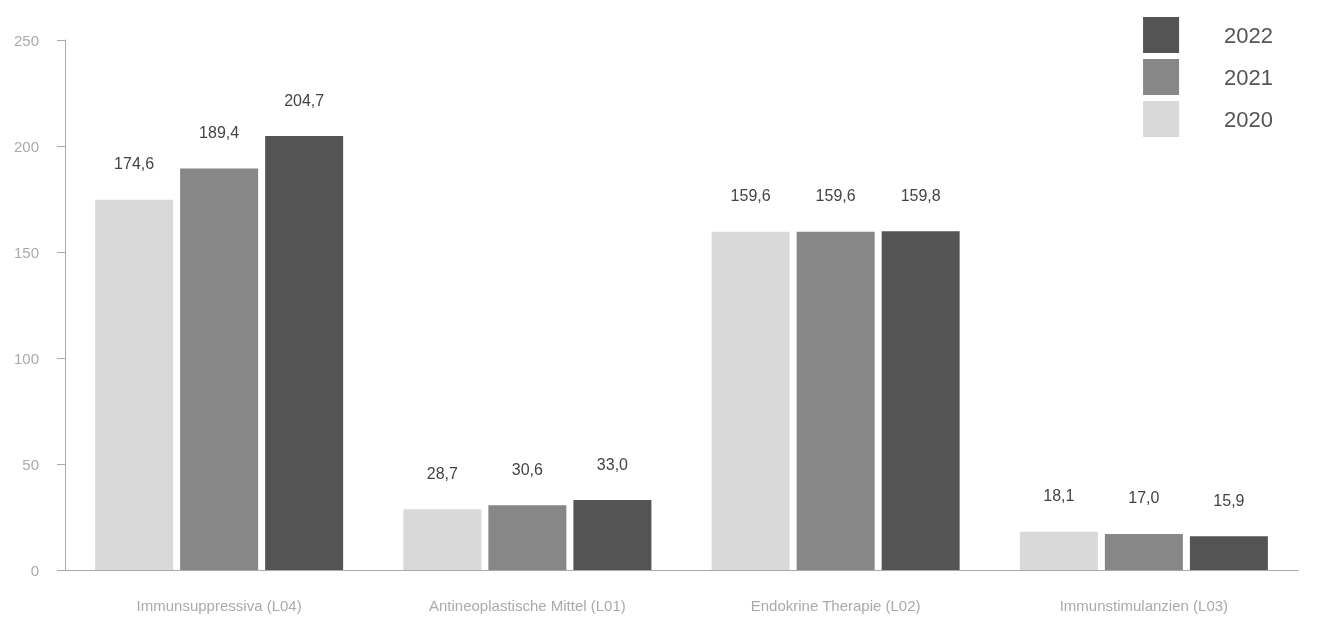 The height and width of the screenshot is (622, 1328). What do you see at coordinates (134, 164) in the screenshot?
I see `data-label: 174,6` at bounding box center [134, 164].